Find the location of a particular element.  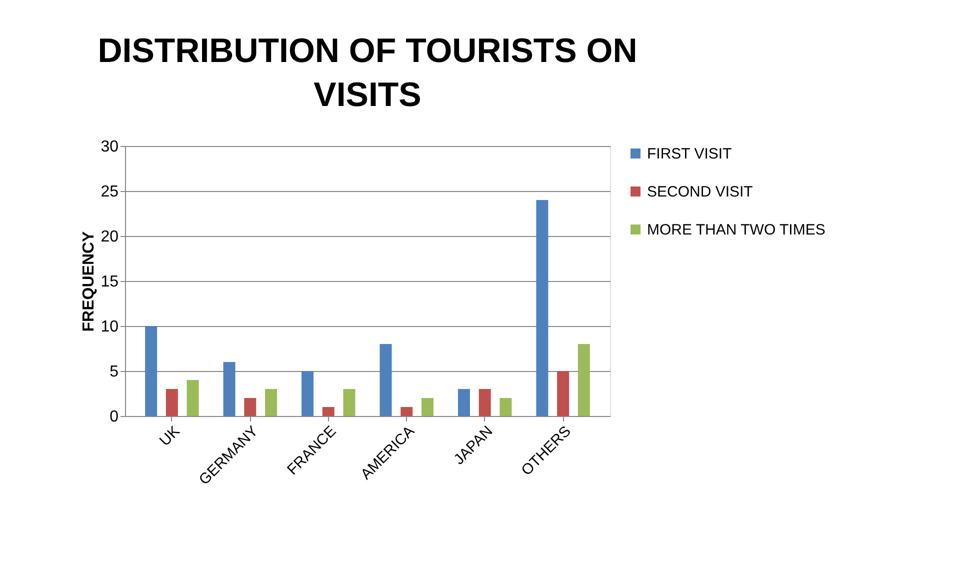

y-axis-title: FREQUENCY is located at coordinates (89, 281).